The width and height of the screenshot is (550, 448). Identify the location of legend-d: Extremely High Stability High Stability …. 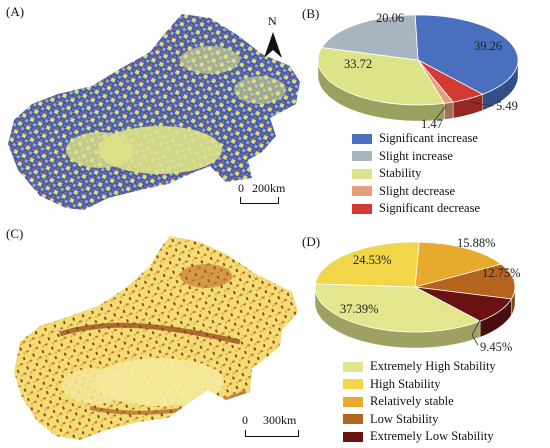
(419, 402).